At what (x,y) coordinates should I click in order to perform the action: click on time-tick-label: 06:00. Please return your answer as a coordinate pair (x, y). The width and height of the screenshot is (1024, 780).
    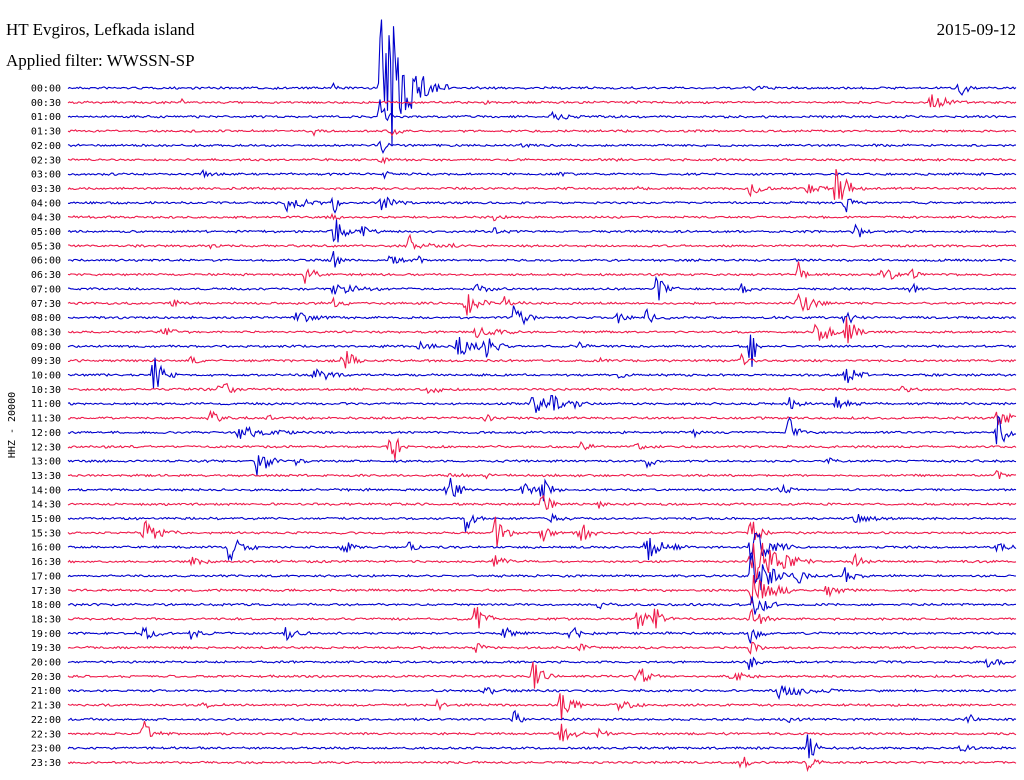
    Looking at the image, I should click on (46, 261).